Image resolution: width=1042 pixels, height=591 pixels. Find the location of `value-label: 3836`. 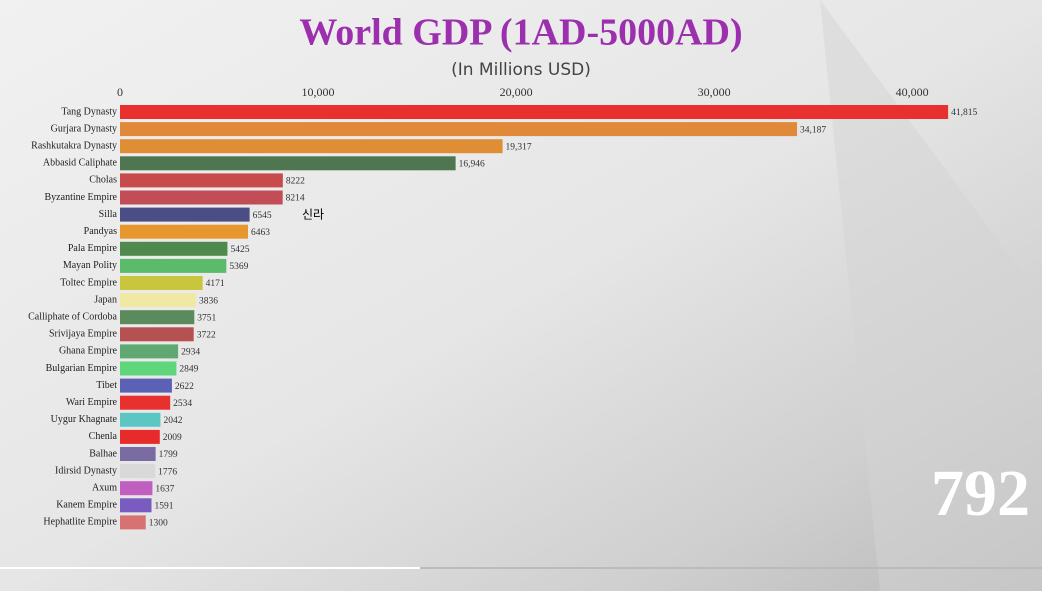

value-label: 3836 is located at coordinates (208, 301).